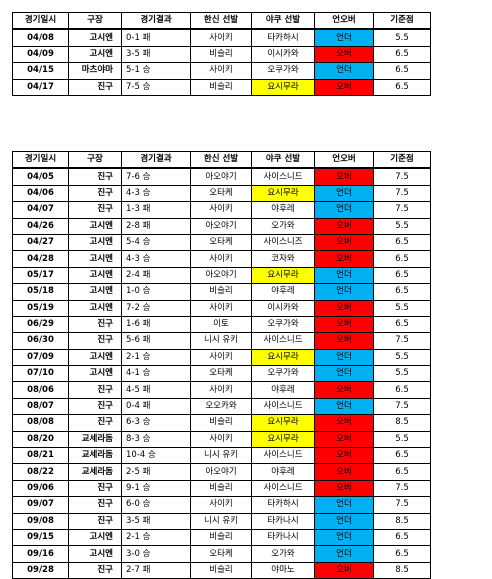 The width and height of the screenshot is (492, 579). I want to click on table-row: 04/08 고시엔 0-1 패 사이키 타카하시 언더 5.5, so click(221, 37).